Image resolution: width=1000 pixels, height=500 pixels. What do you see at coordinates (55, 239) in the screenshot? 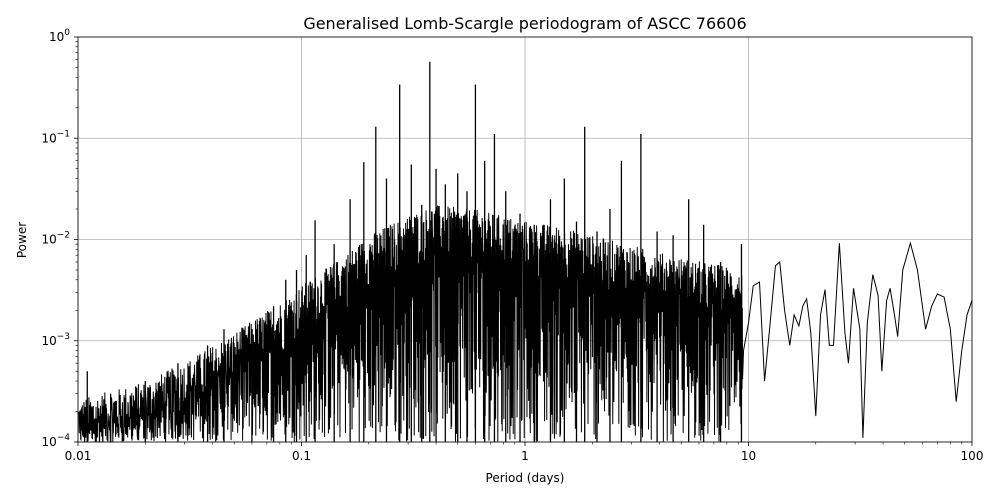
I see `y-tick-label: 10⁻²` at bounding box center [55, 239].